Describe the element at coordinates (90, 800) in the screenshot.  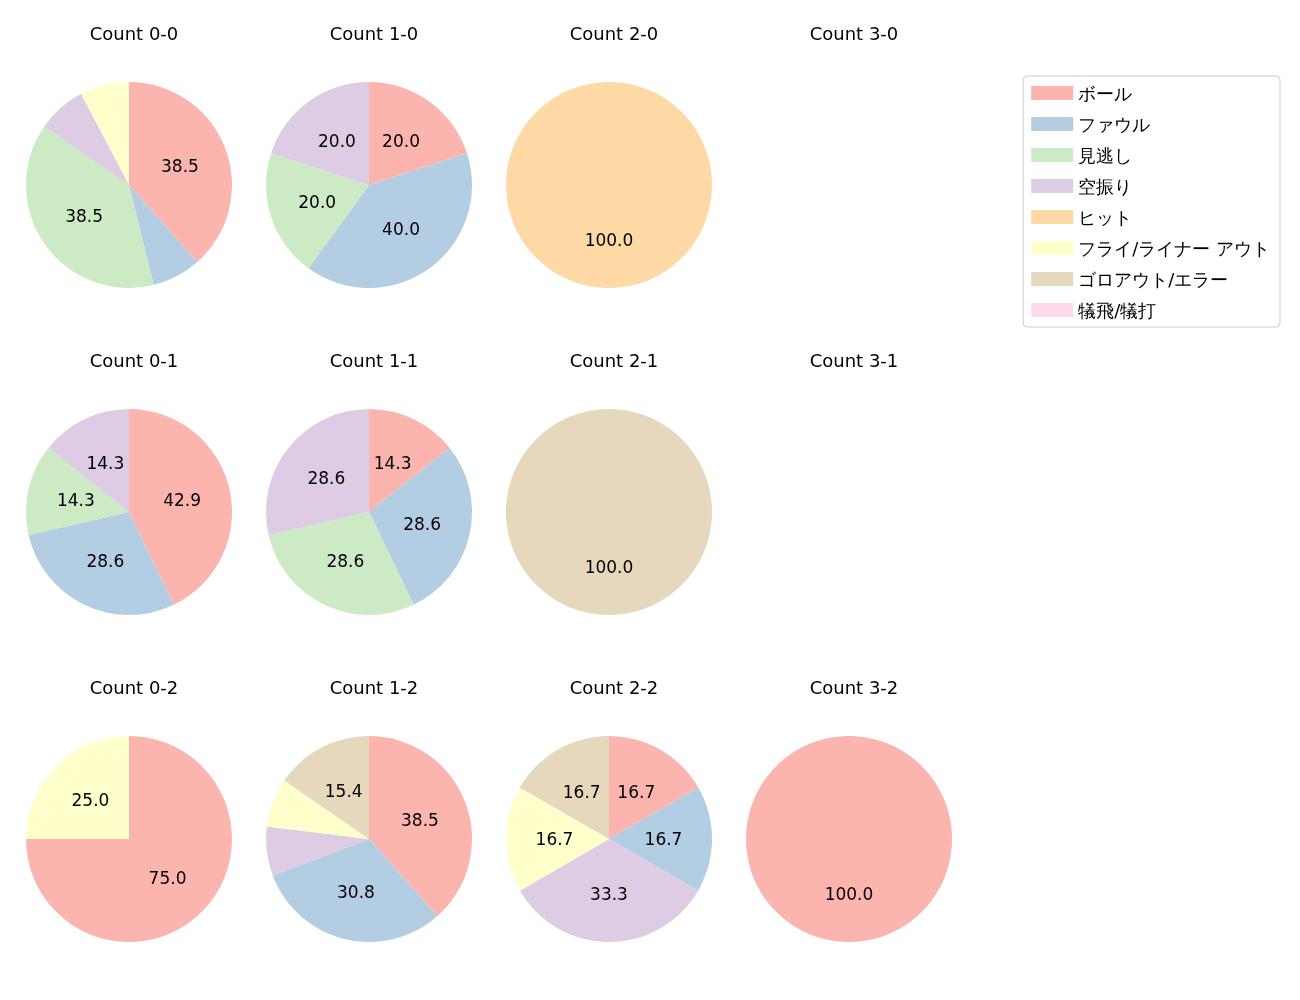
I see `data-label: 25.0` at that location.